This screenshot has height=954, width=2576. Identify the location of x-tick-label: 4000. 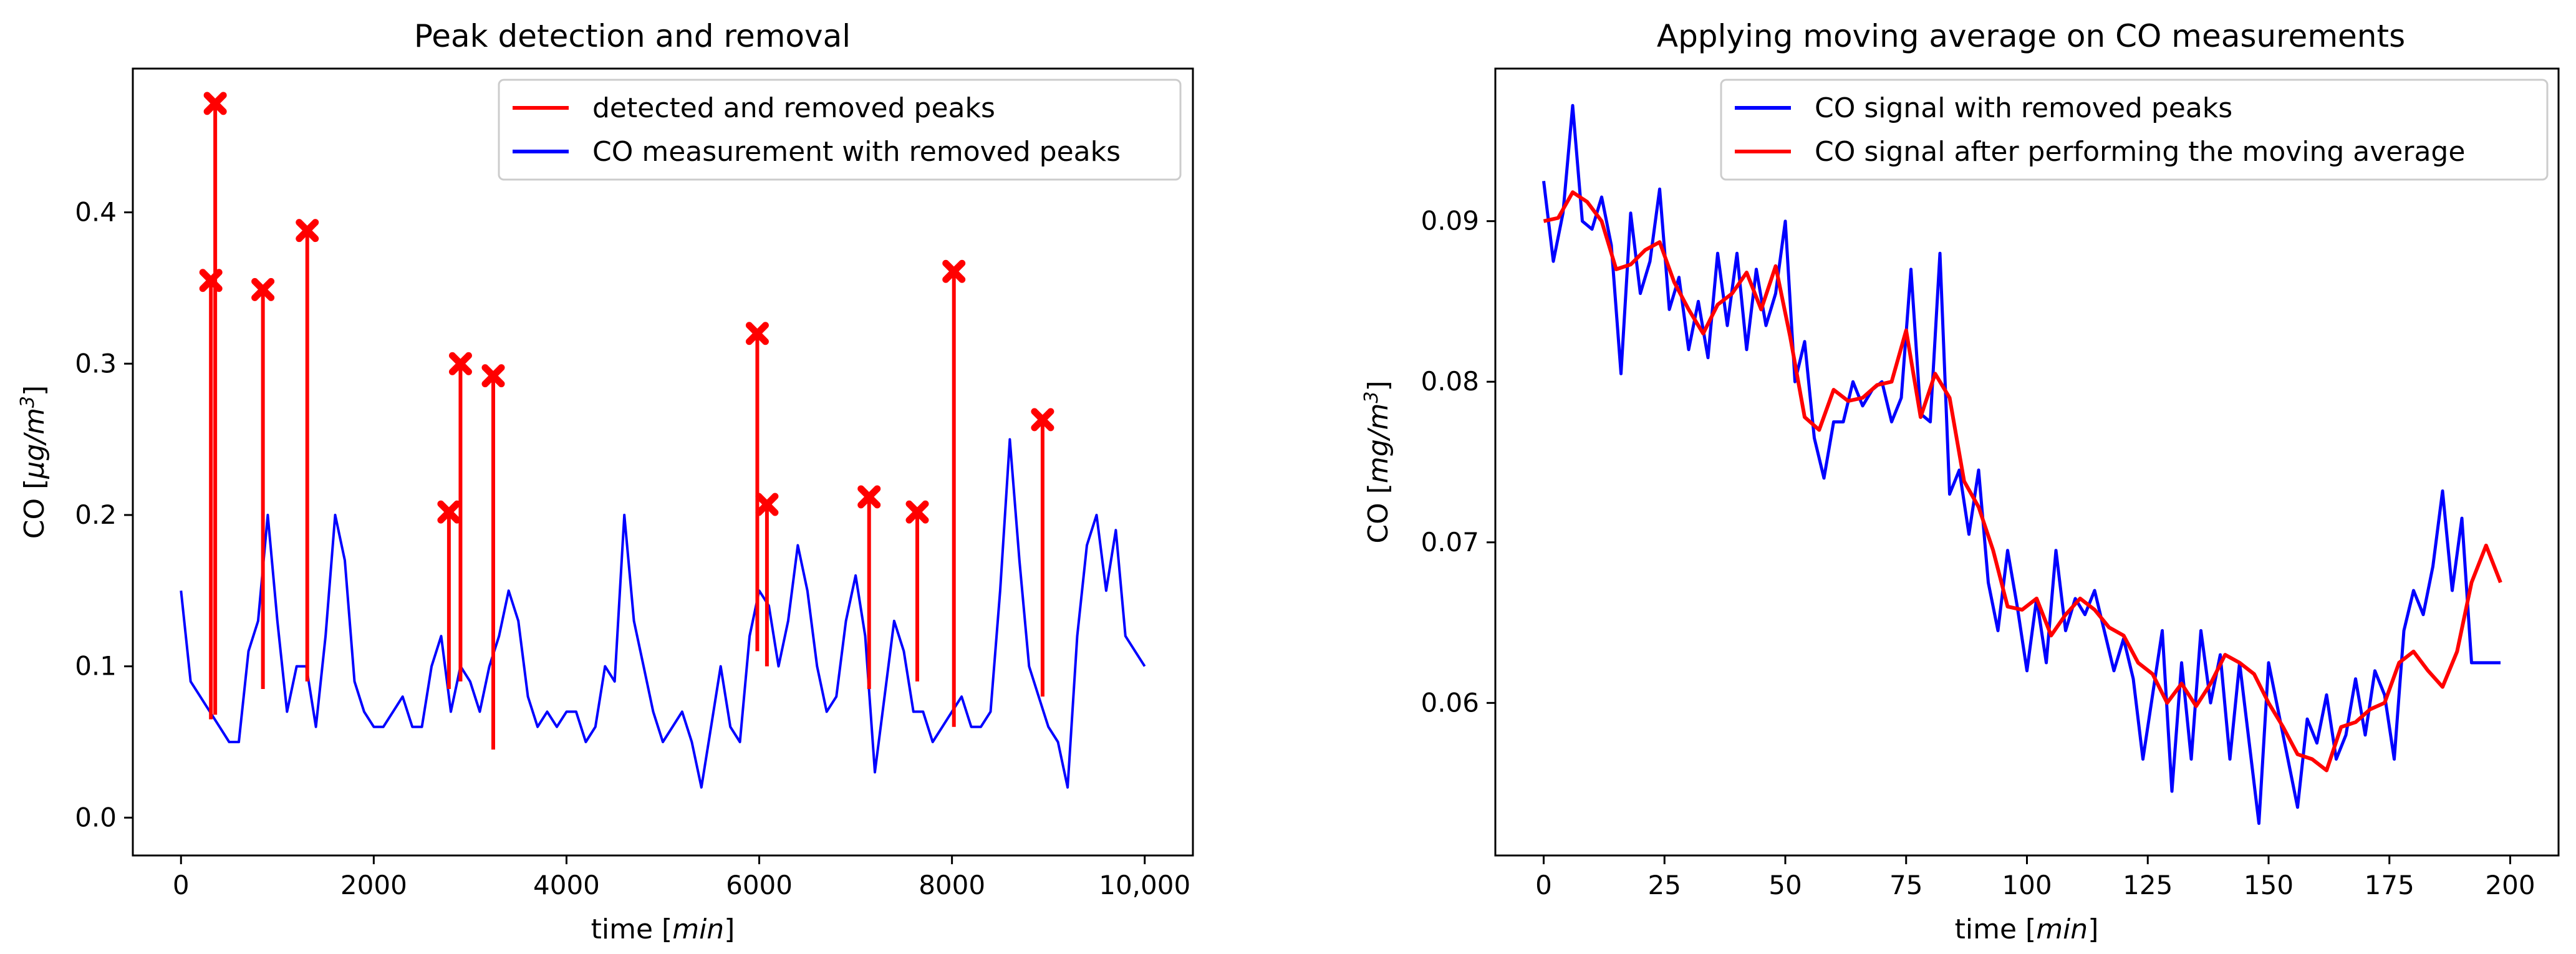
(566, 885).